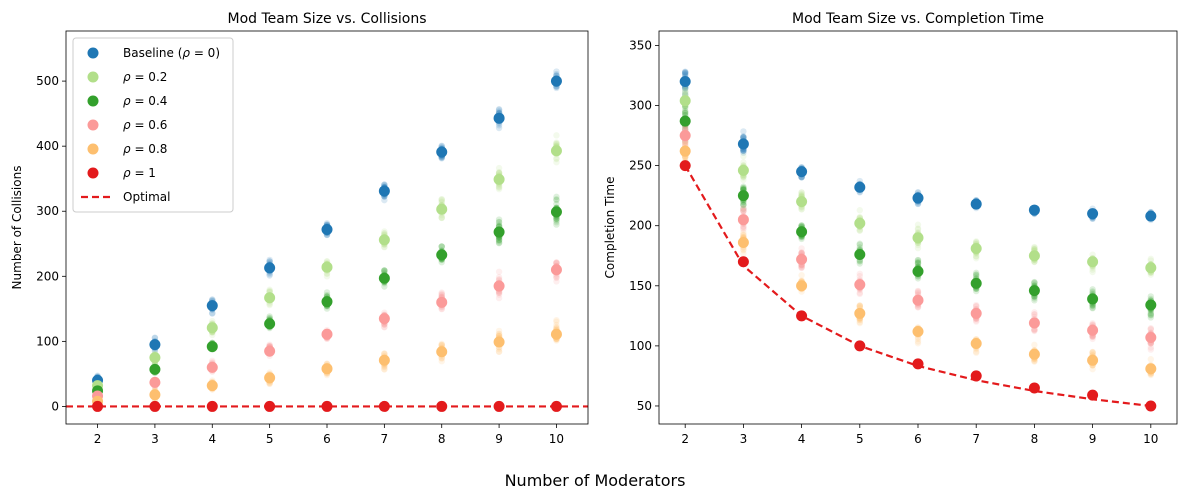 Image resolution: width=1189 pixels, height=500 pixels. What do you see at coordinates (640, 286) in the screenshot?
I see `y-tick-label: 150` at bounding box center [640, 286].